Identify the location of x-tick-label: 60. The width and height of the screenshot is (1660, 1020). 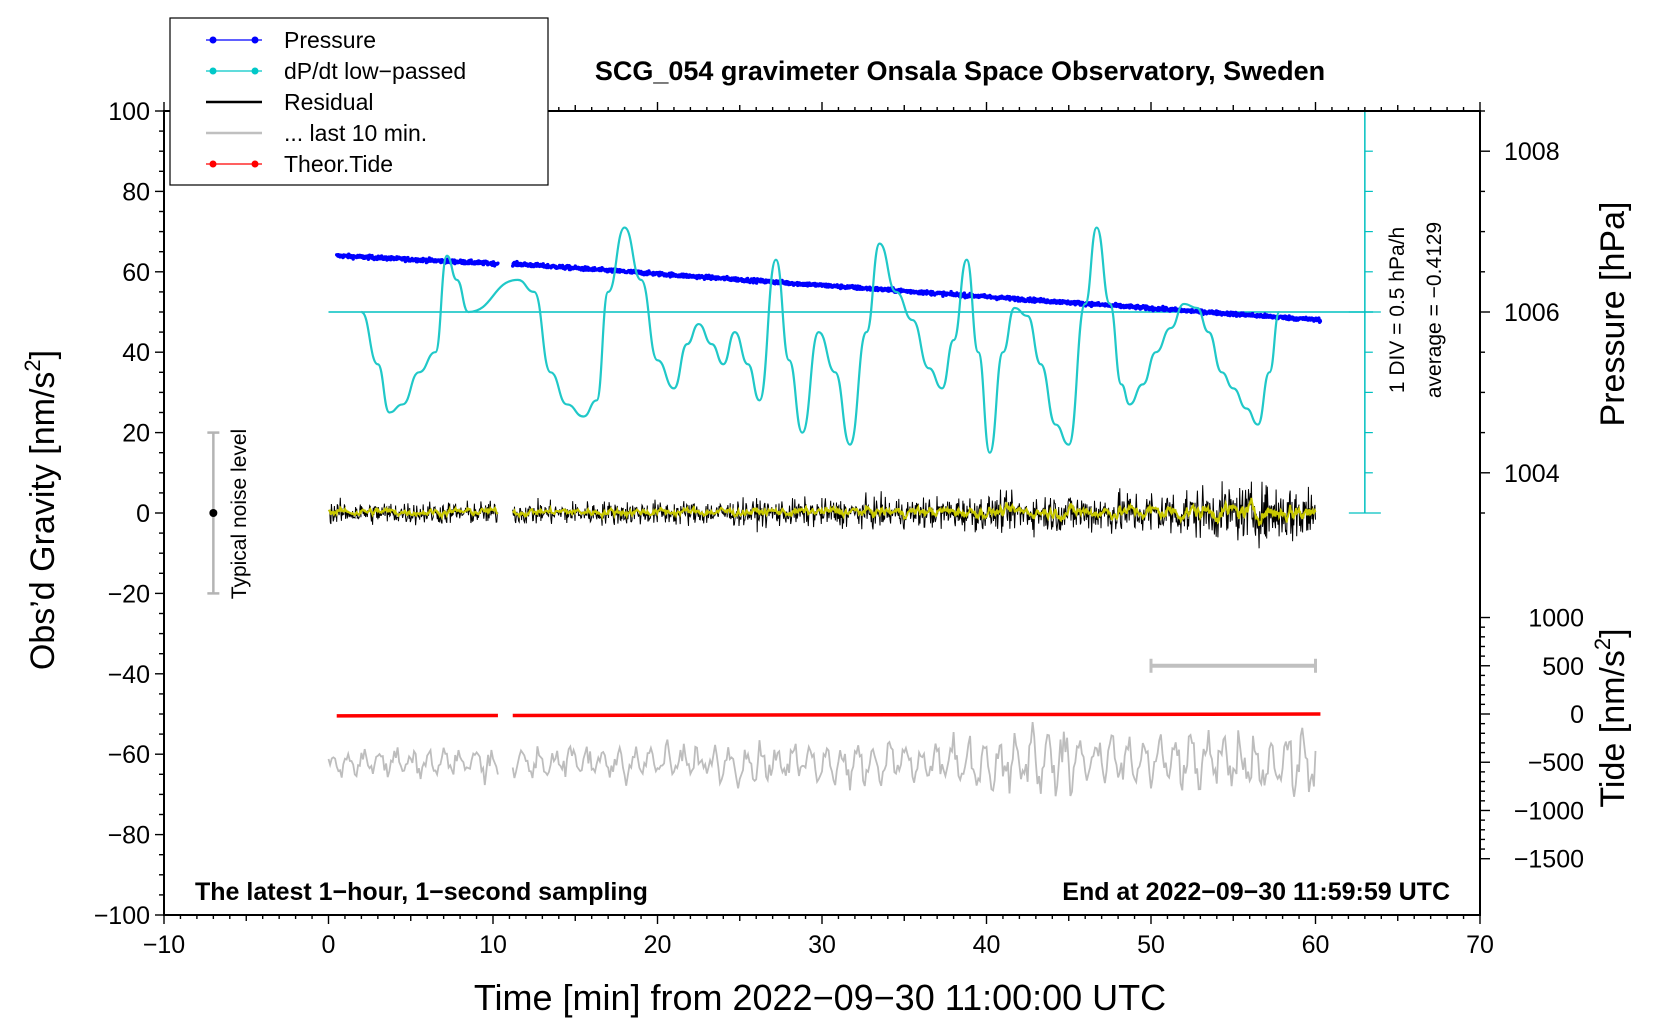
(1316, 945).